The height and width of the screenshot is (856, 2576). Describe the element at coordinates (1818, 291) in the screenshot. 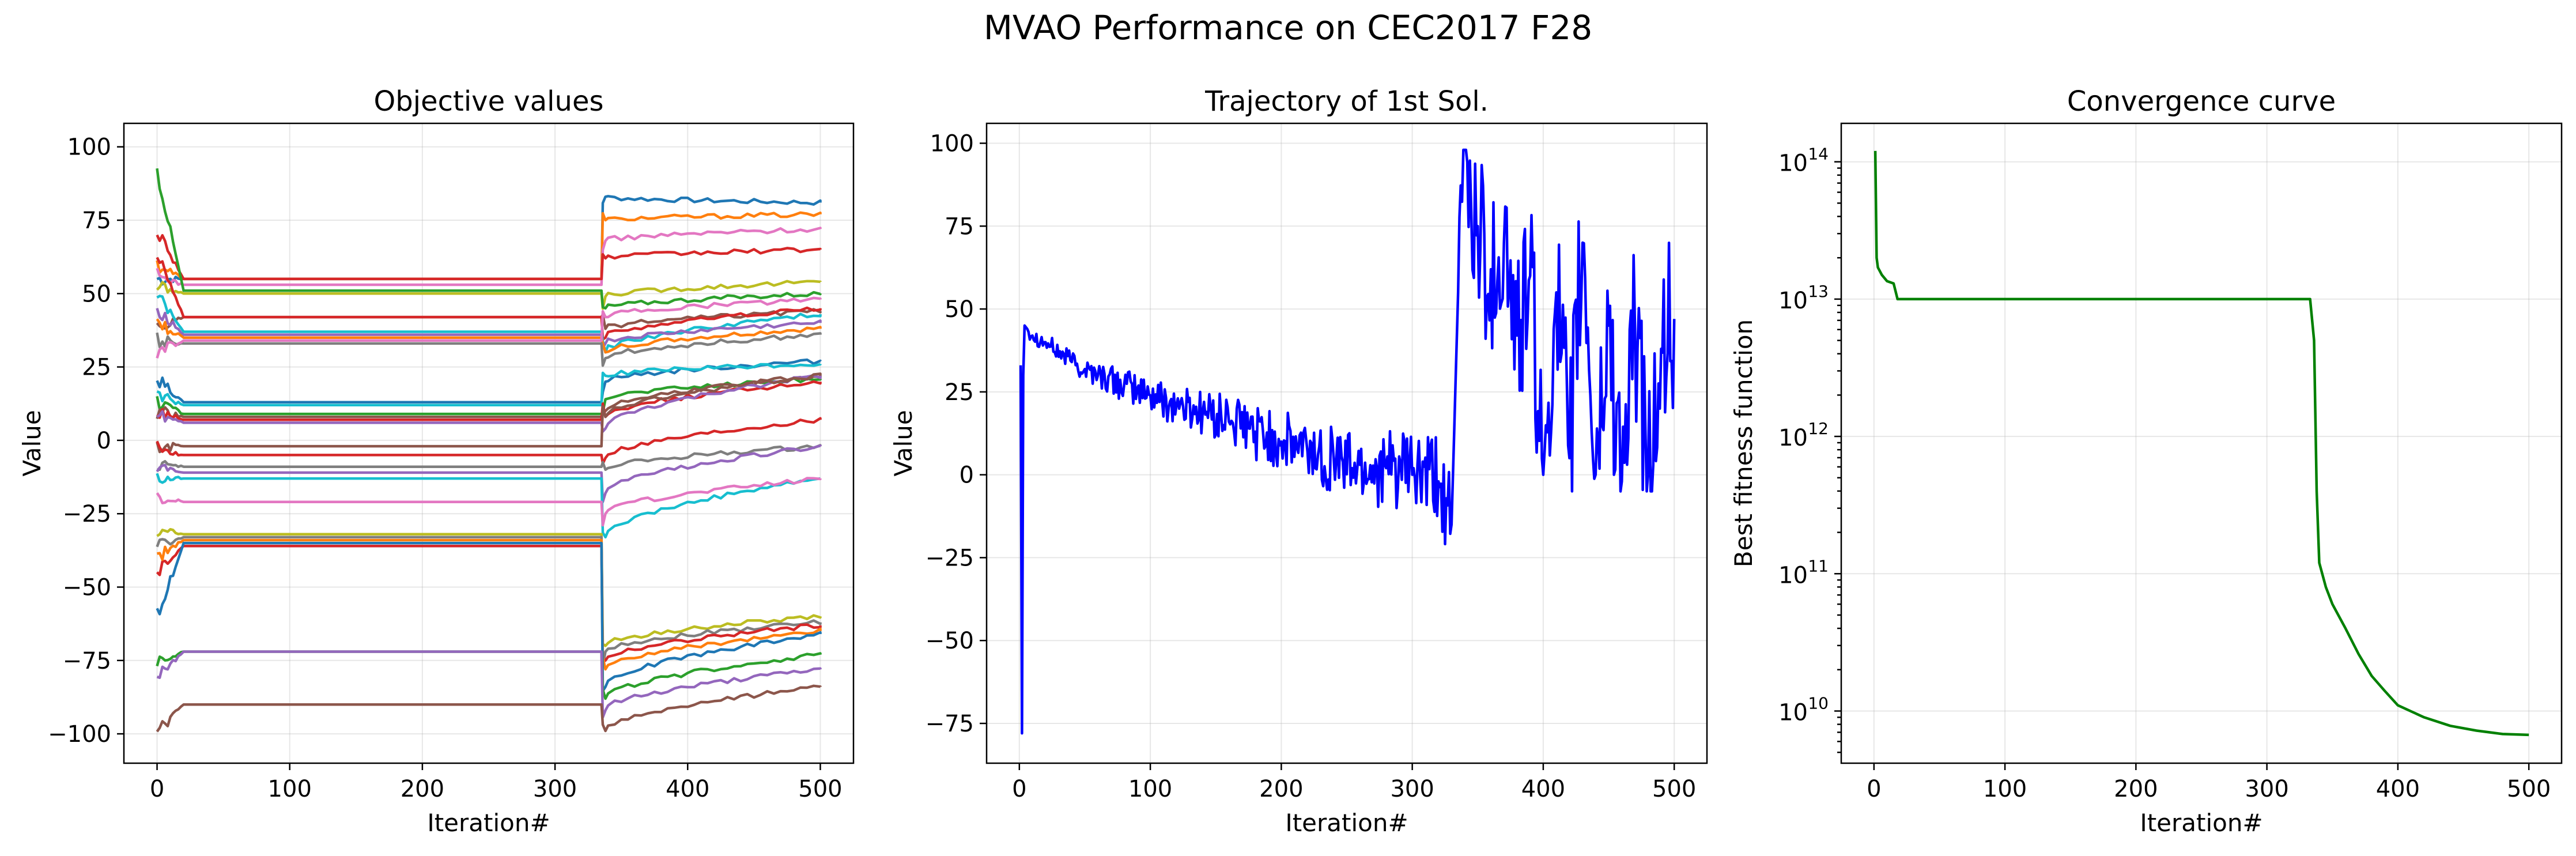

I see `y-tick-exponent: 13` at that location.